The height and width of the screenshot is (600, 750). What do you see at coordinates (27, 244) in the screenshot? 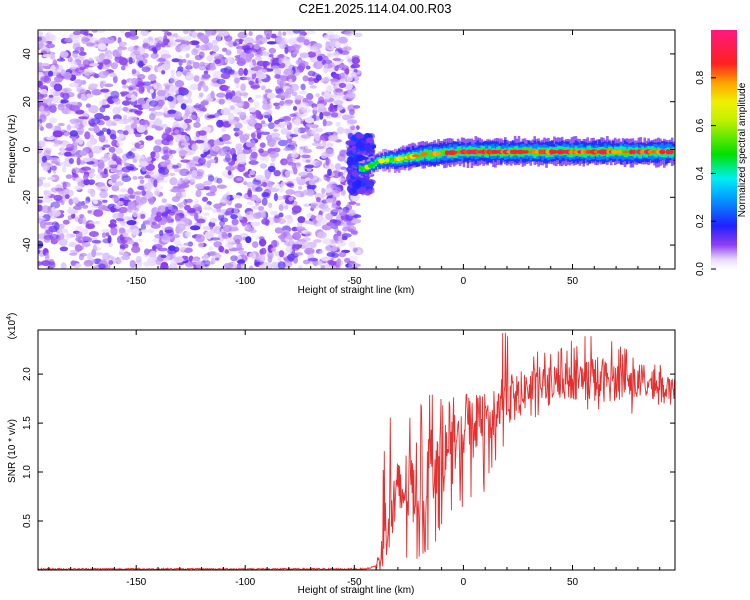
I see `spectrogram-ytick-label: -40` at bounding box center [27, 244].